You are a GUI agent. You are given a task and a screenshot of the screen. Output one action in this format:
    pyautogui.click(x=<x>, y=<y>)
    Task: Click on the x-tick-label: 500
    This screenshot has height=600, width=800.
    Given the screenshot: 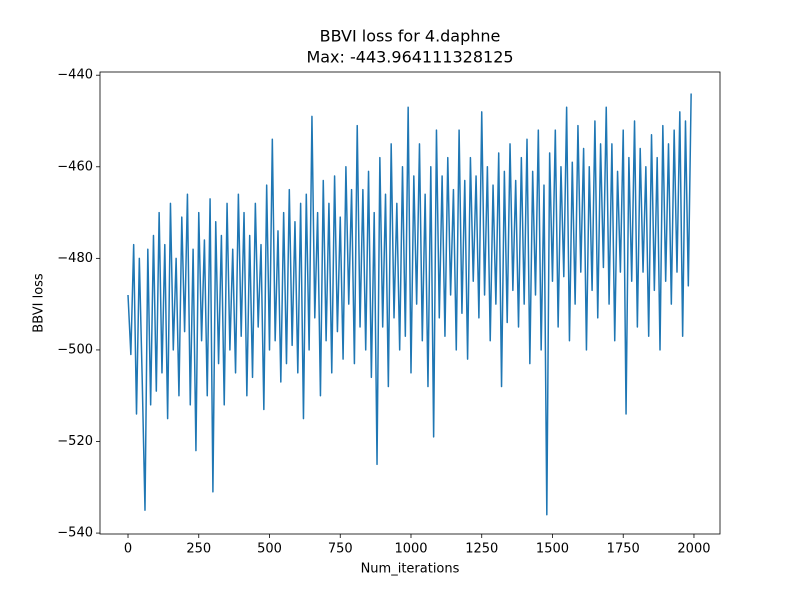 What is the action you would take?
    pyautogui.click(x=269, y=549)
    